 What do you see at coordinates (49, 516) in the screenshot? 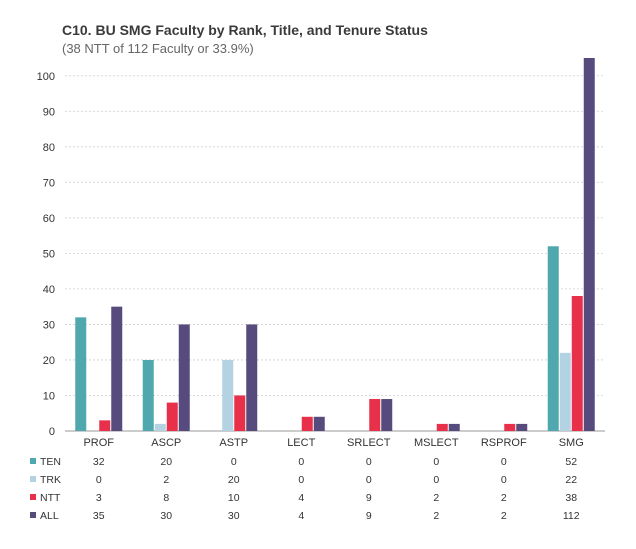
I see `legend-label-all: ALL` at bounding box center [49, 516].